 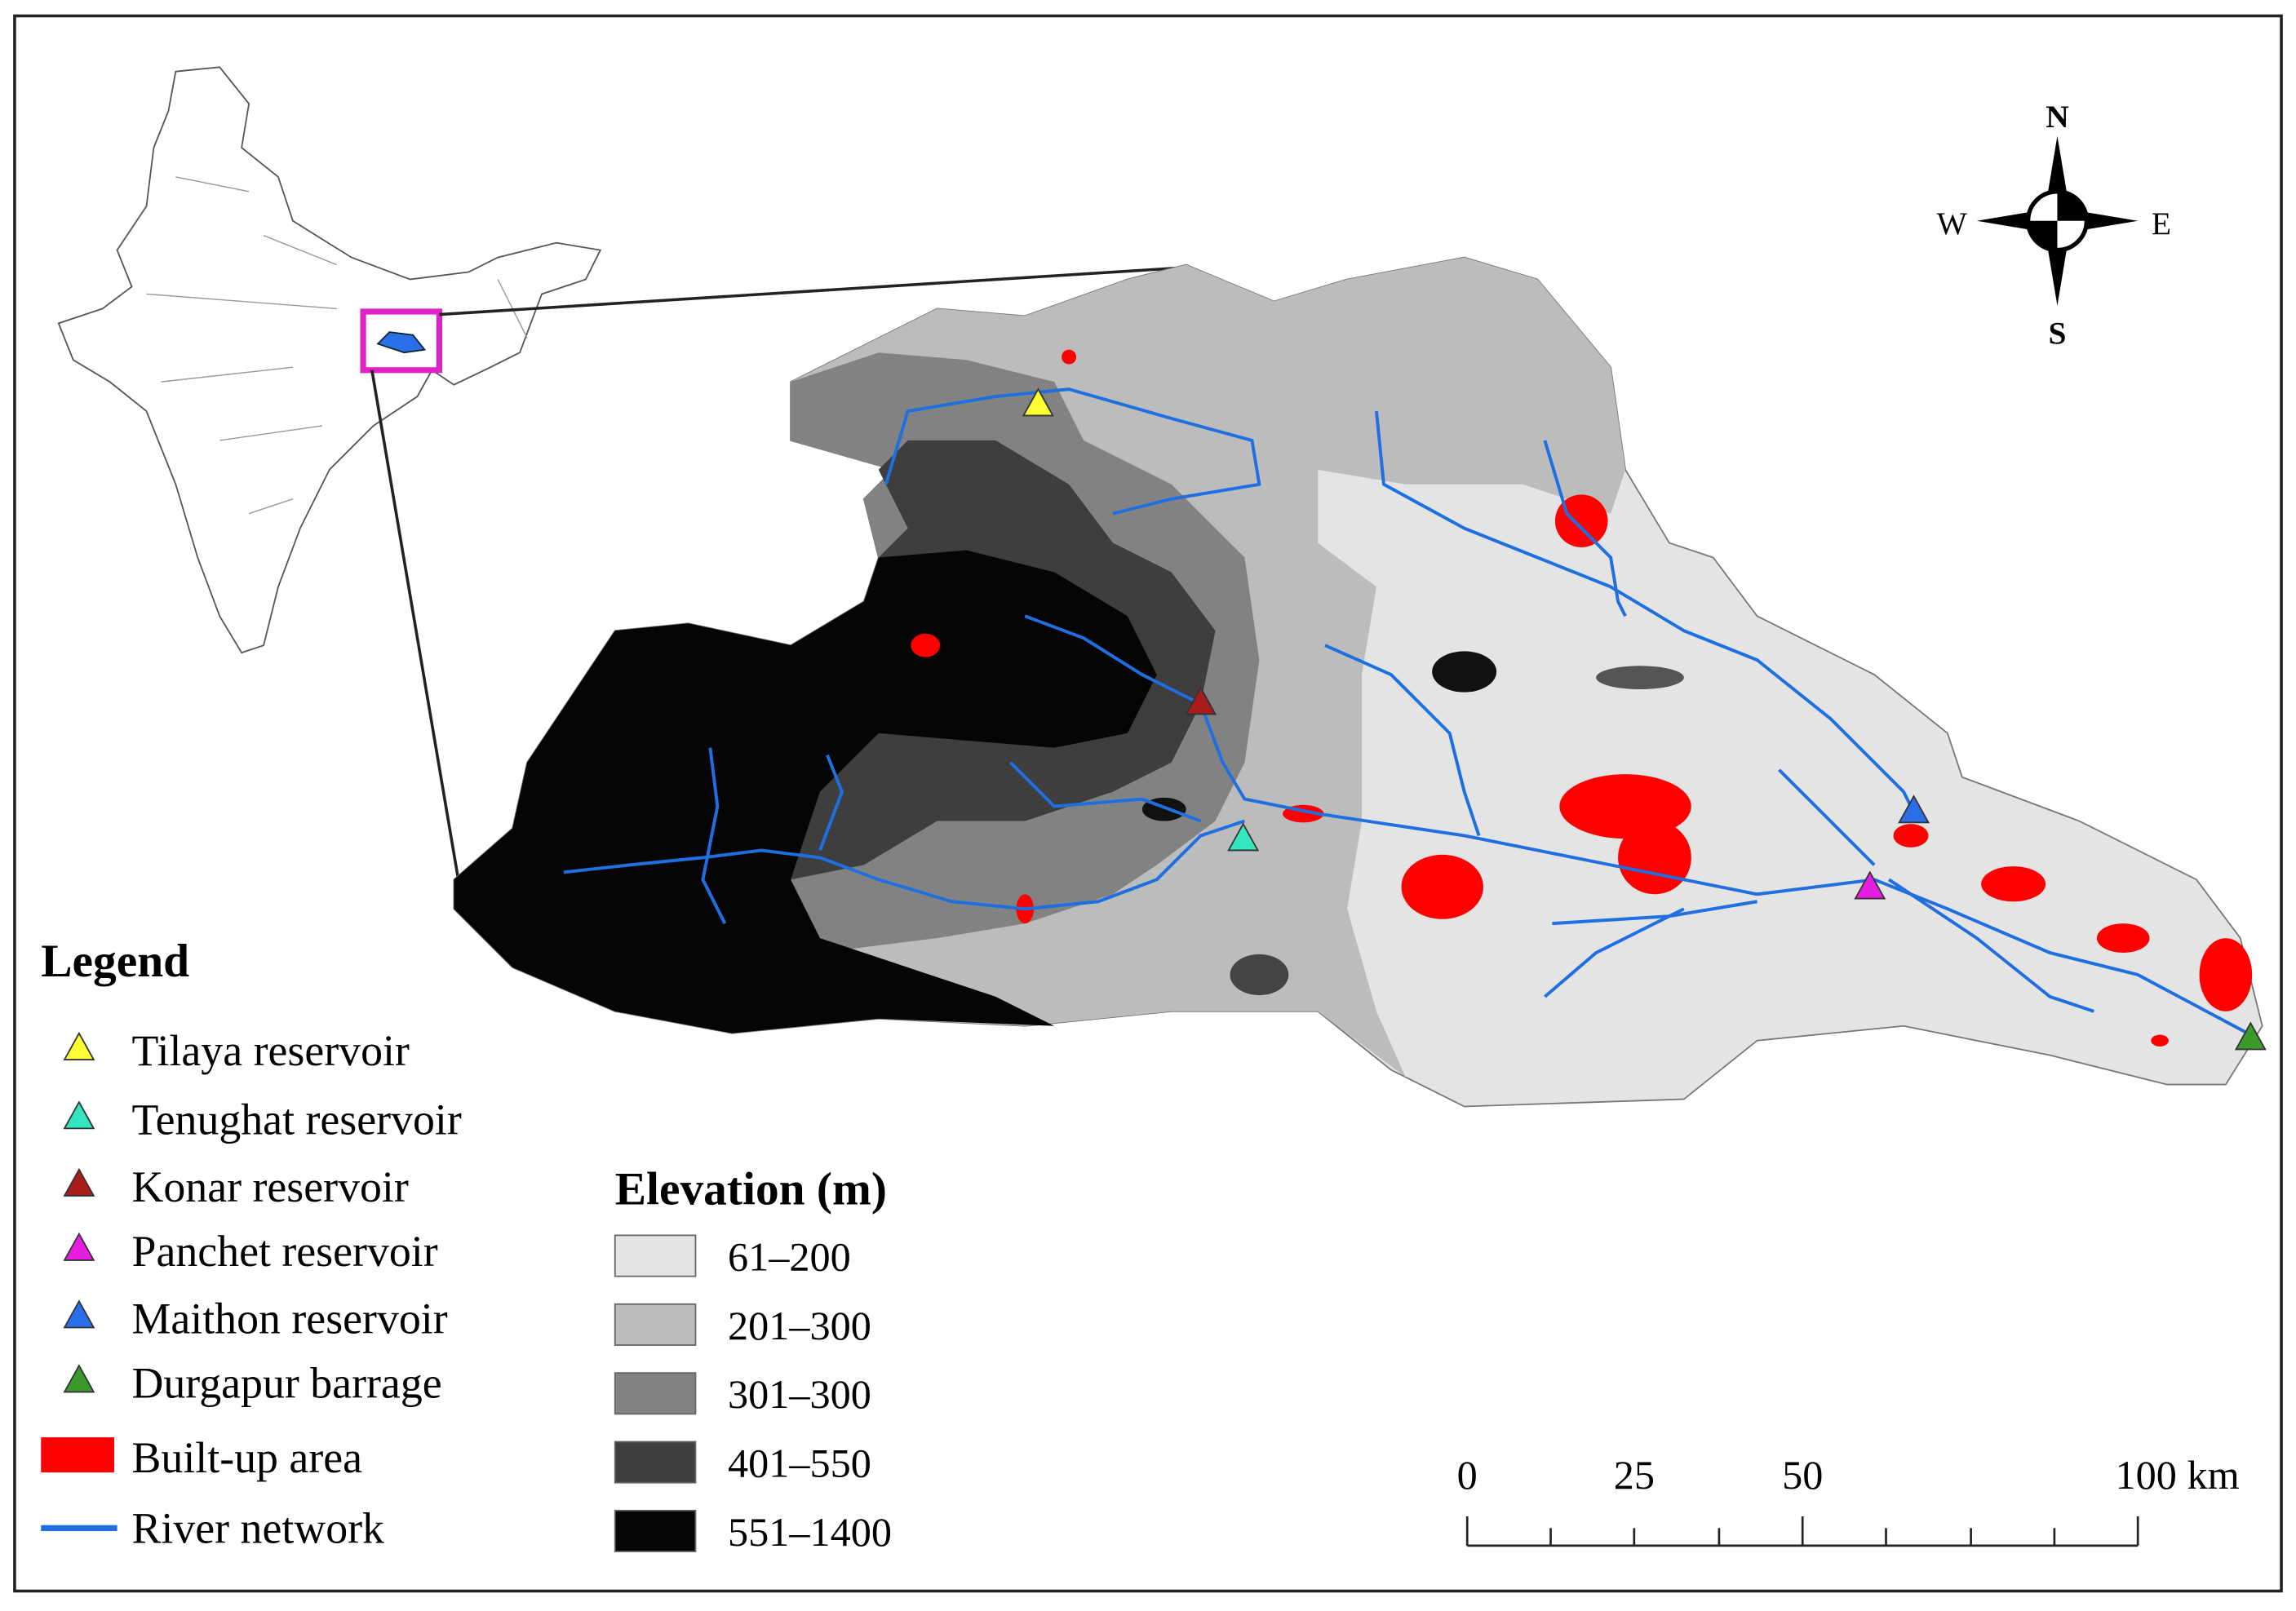 I want to click on basin-inset, so click(x=401, y=342).